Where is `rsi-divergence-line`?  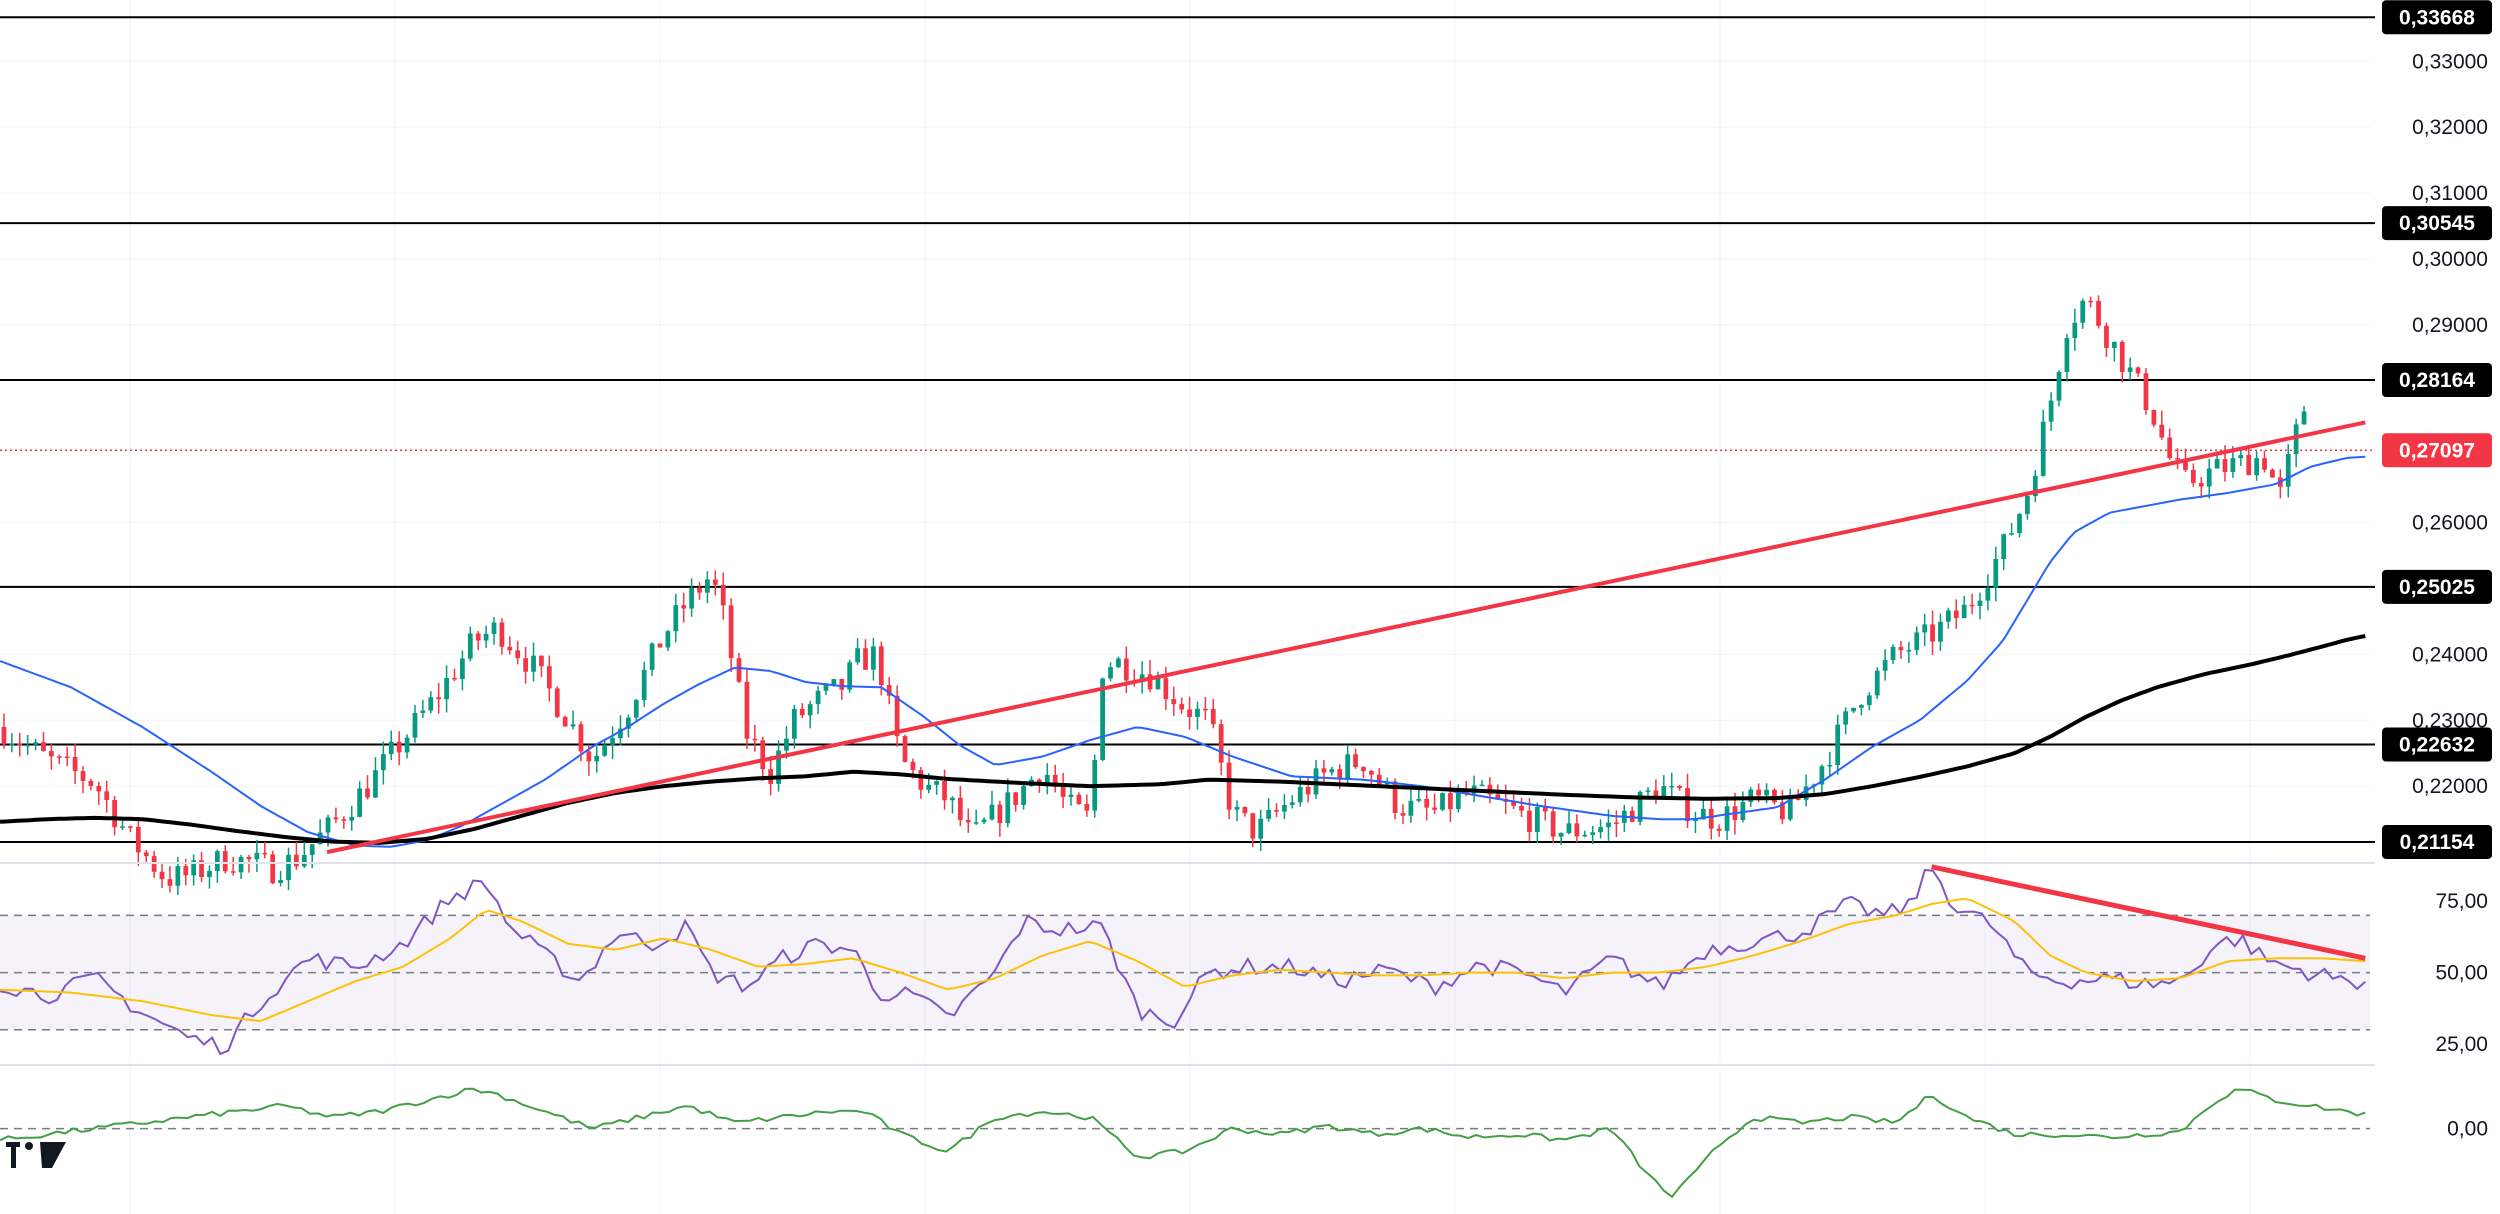
rsi-divergence-line is located at coordinates (2148, 912).